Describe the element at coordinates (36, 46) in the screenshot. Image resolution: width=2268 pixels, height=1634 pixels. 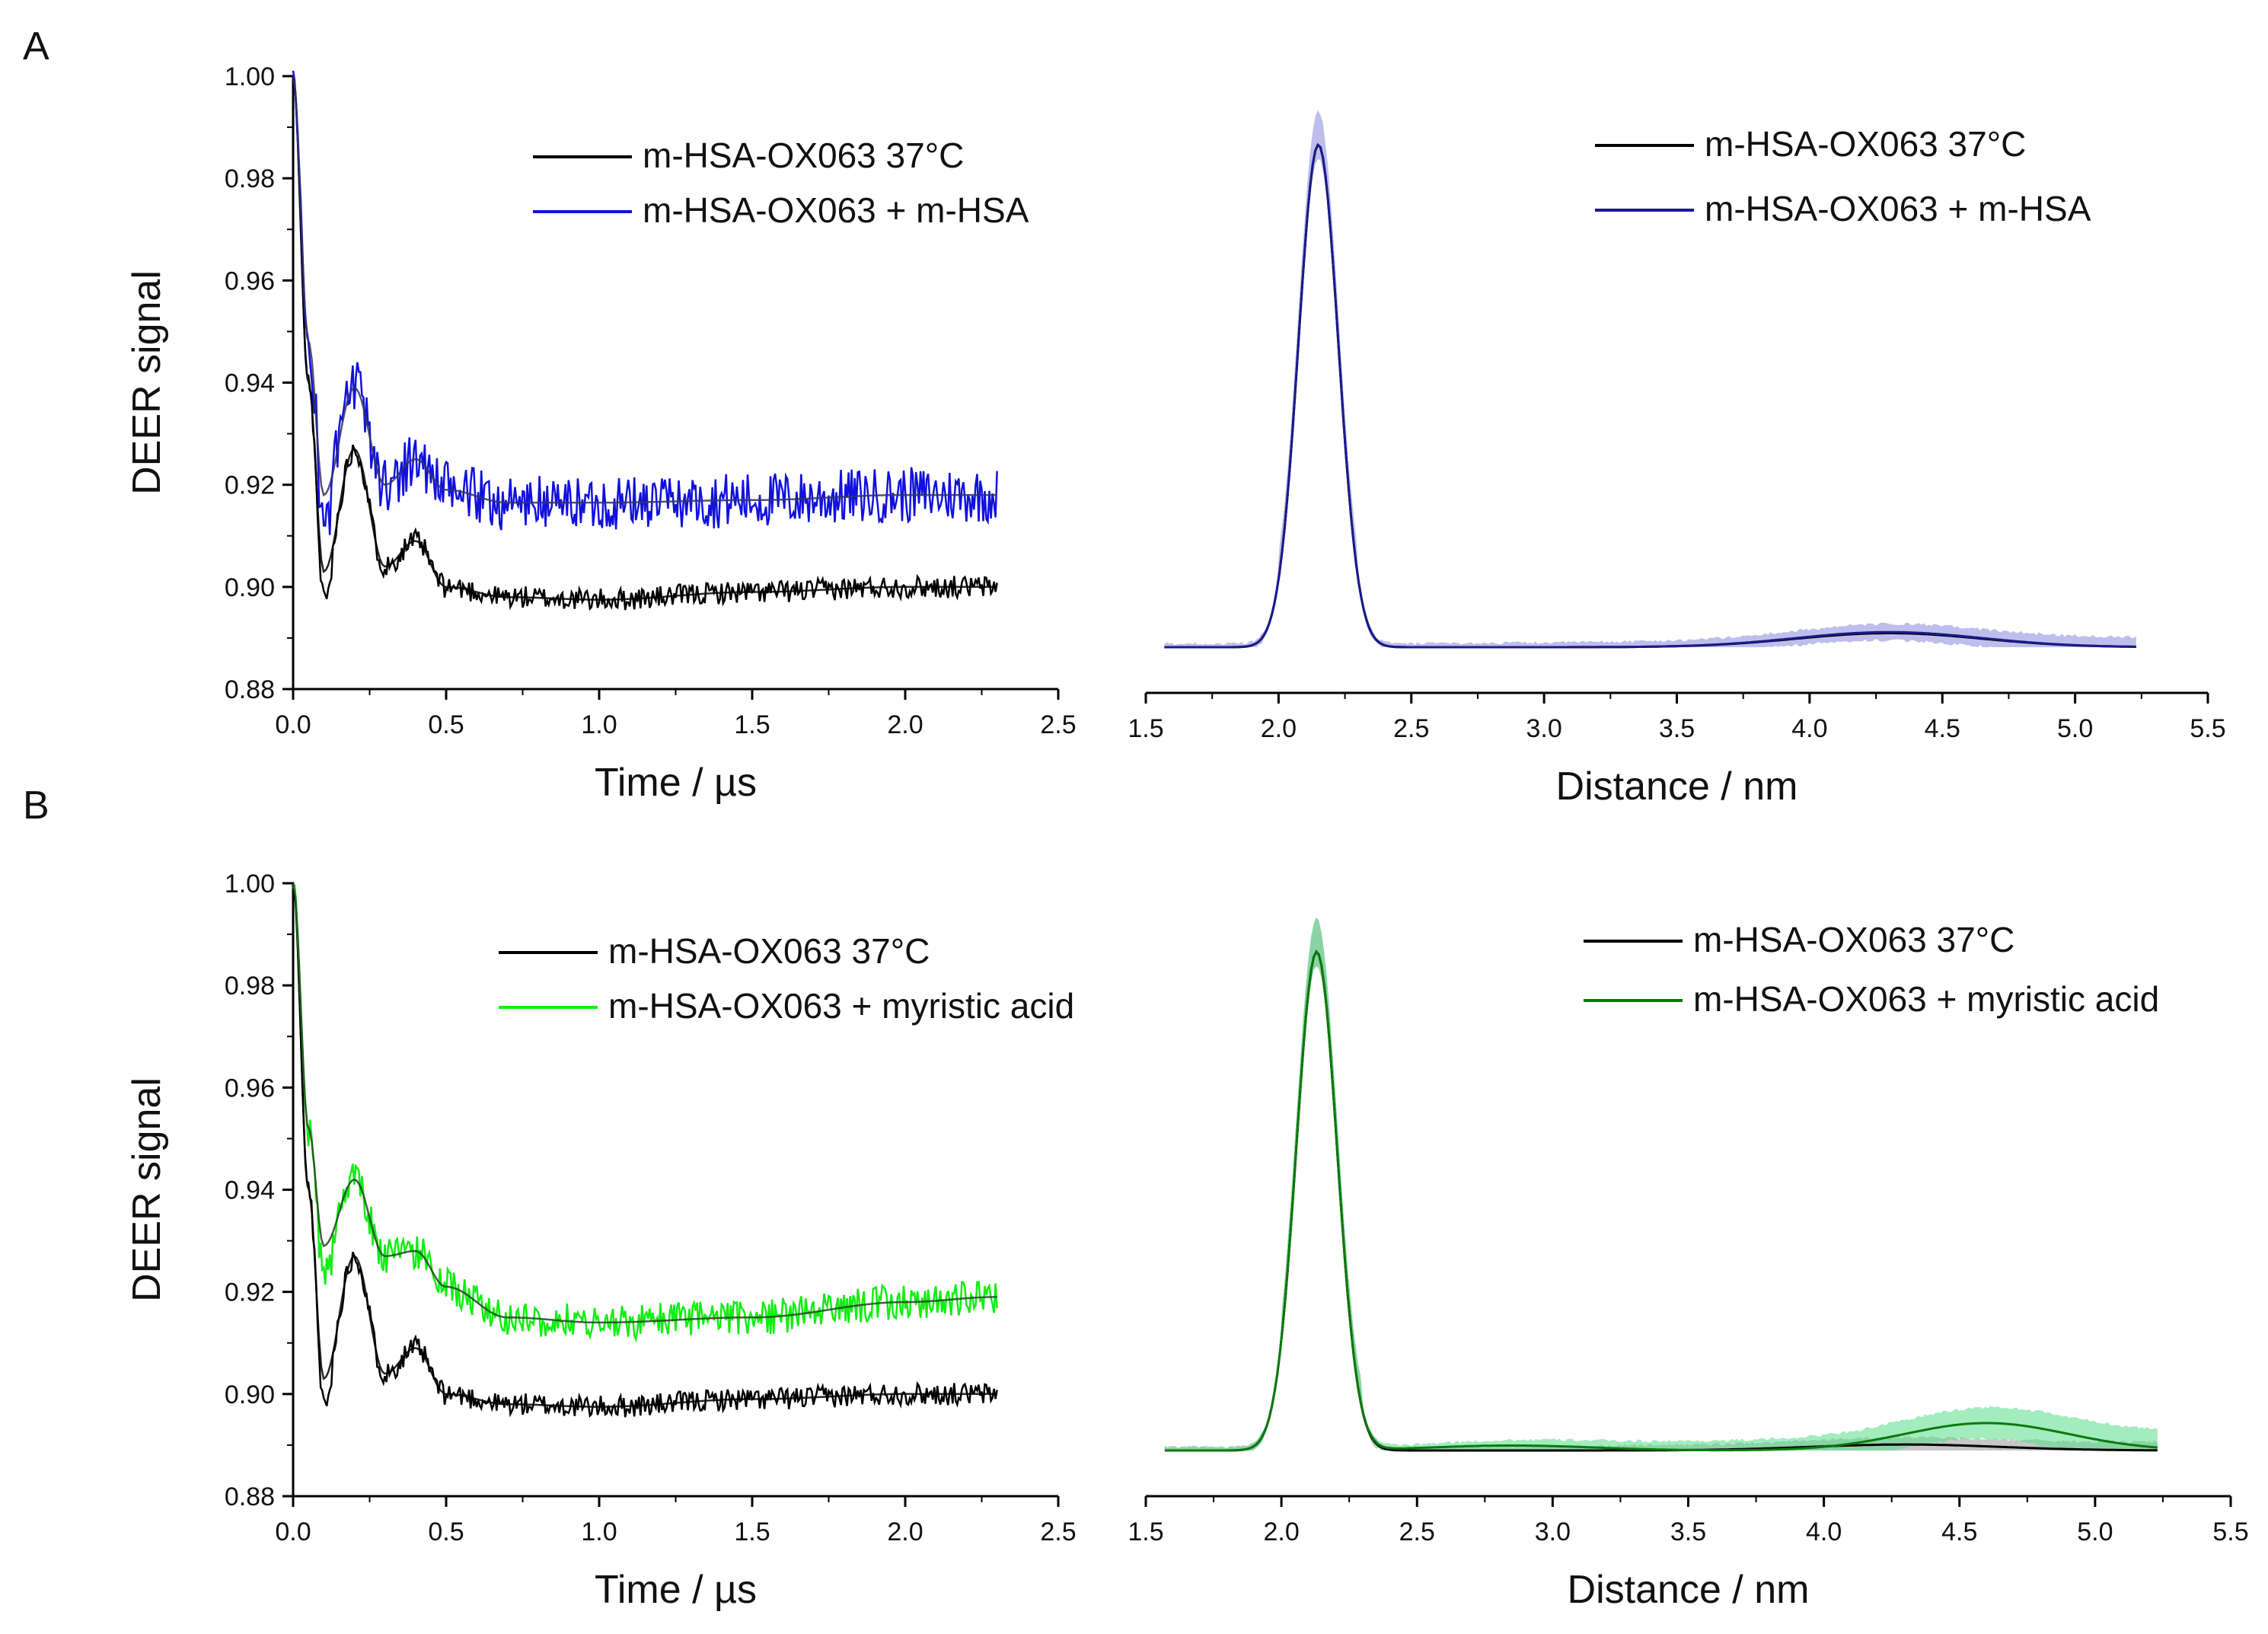
I see `panel-letter-a: A` at that location.